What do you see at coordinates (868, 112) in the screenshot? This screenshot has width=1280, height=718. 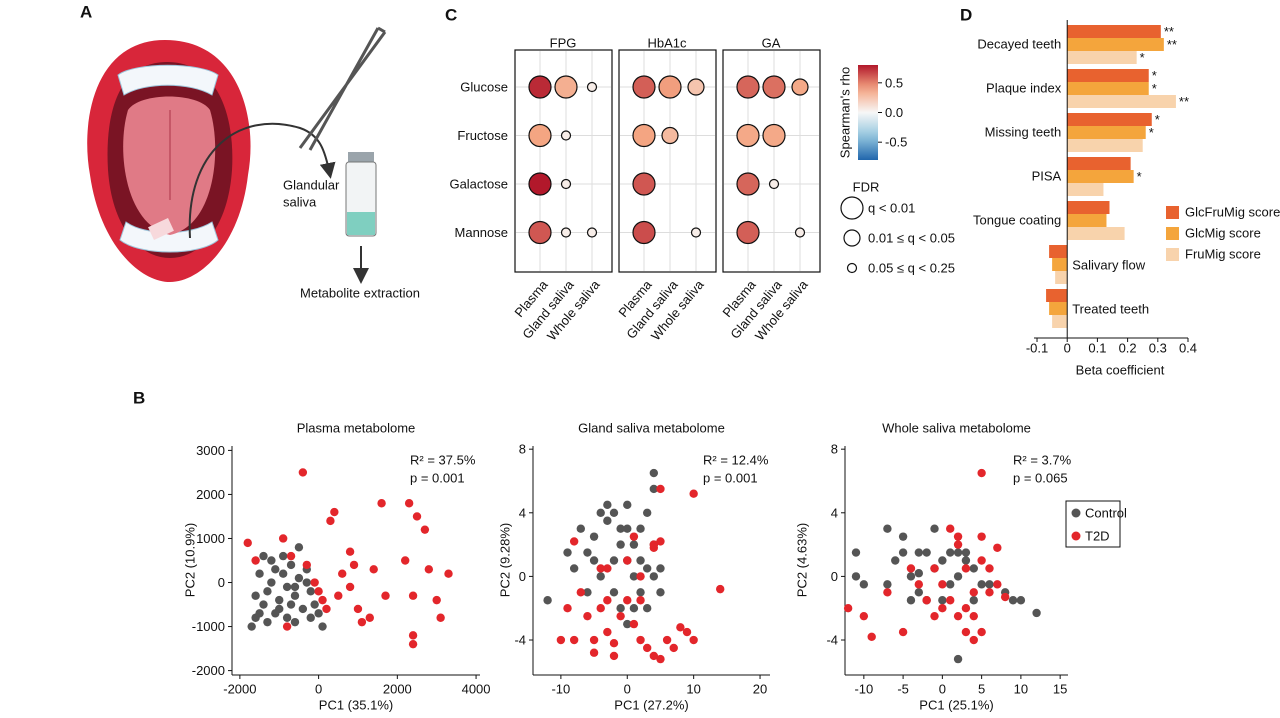 I see `colorbar` at bounding box center [868, 112].